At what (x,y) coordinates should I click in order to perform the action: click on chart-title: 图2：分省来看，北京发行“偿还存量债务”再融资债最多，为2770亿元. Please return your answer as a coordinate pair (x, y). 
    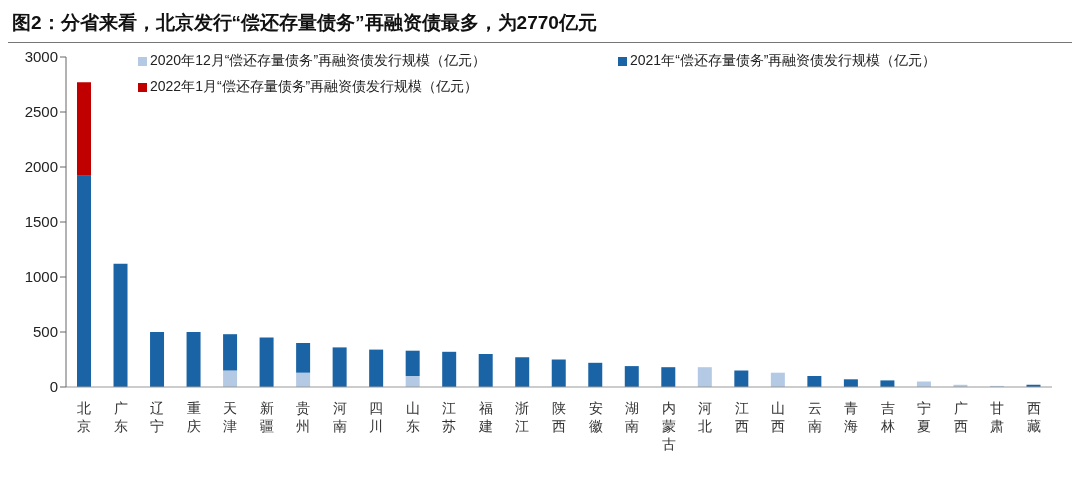
    Looking at the image, I should click on (540, 25).